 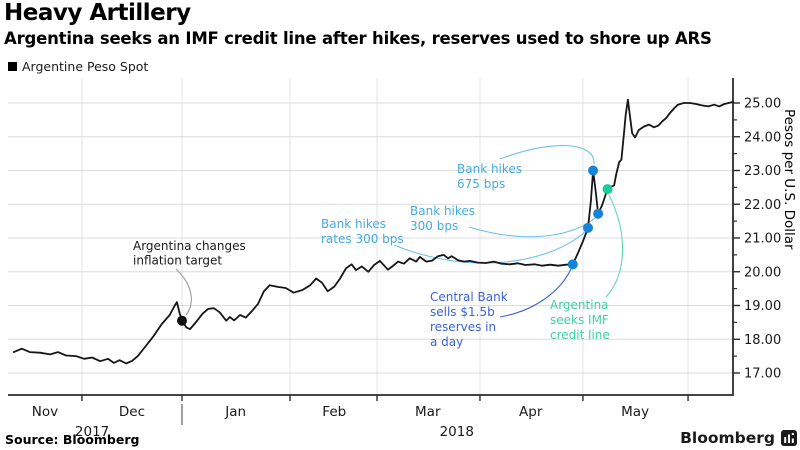 I want to click on central-bank-reserves-label: reserves in, so click(x=463, y=327).